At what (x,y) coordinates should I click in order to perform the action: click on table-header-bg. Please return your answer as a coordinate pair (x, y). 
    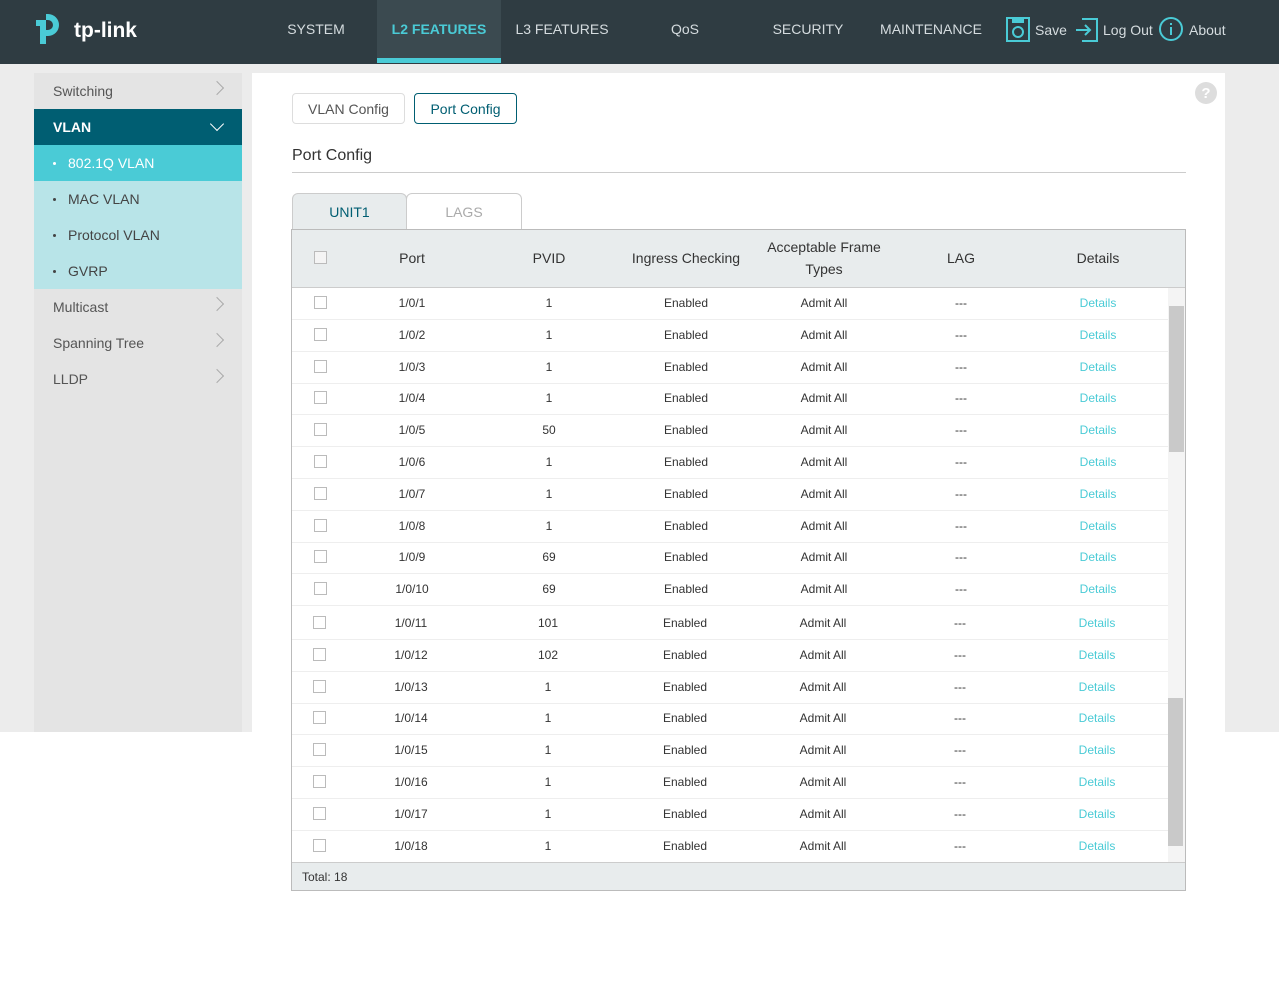
    Looking at the image, I should click on (738, 259).